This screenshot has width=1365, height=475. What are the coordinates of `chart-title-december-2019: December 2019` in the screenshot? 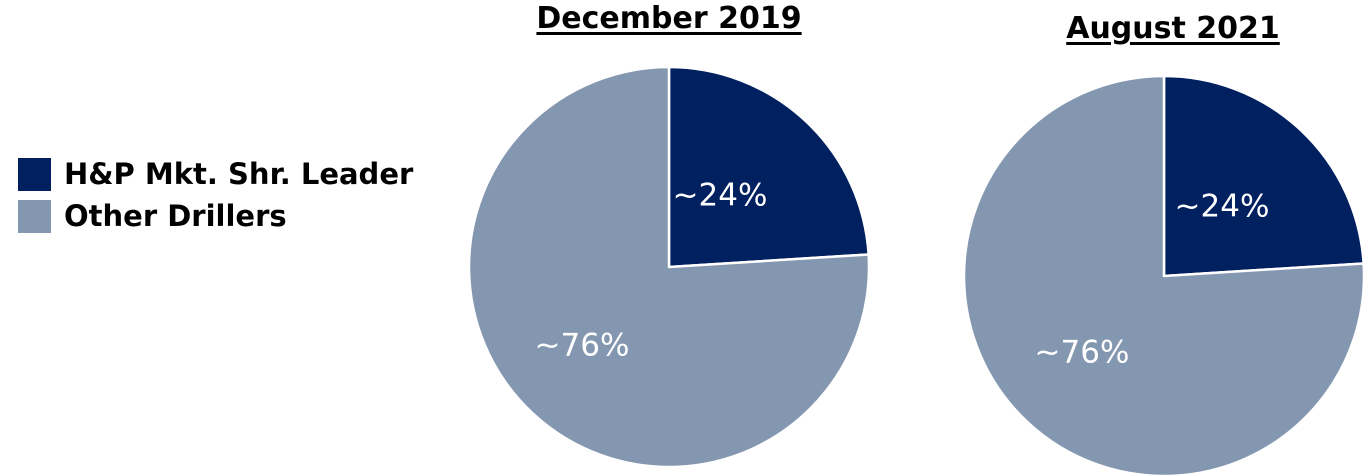 It's located at (669, 18).